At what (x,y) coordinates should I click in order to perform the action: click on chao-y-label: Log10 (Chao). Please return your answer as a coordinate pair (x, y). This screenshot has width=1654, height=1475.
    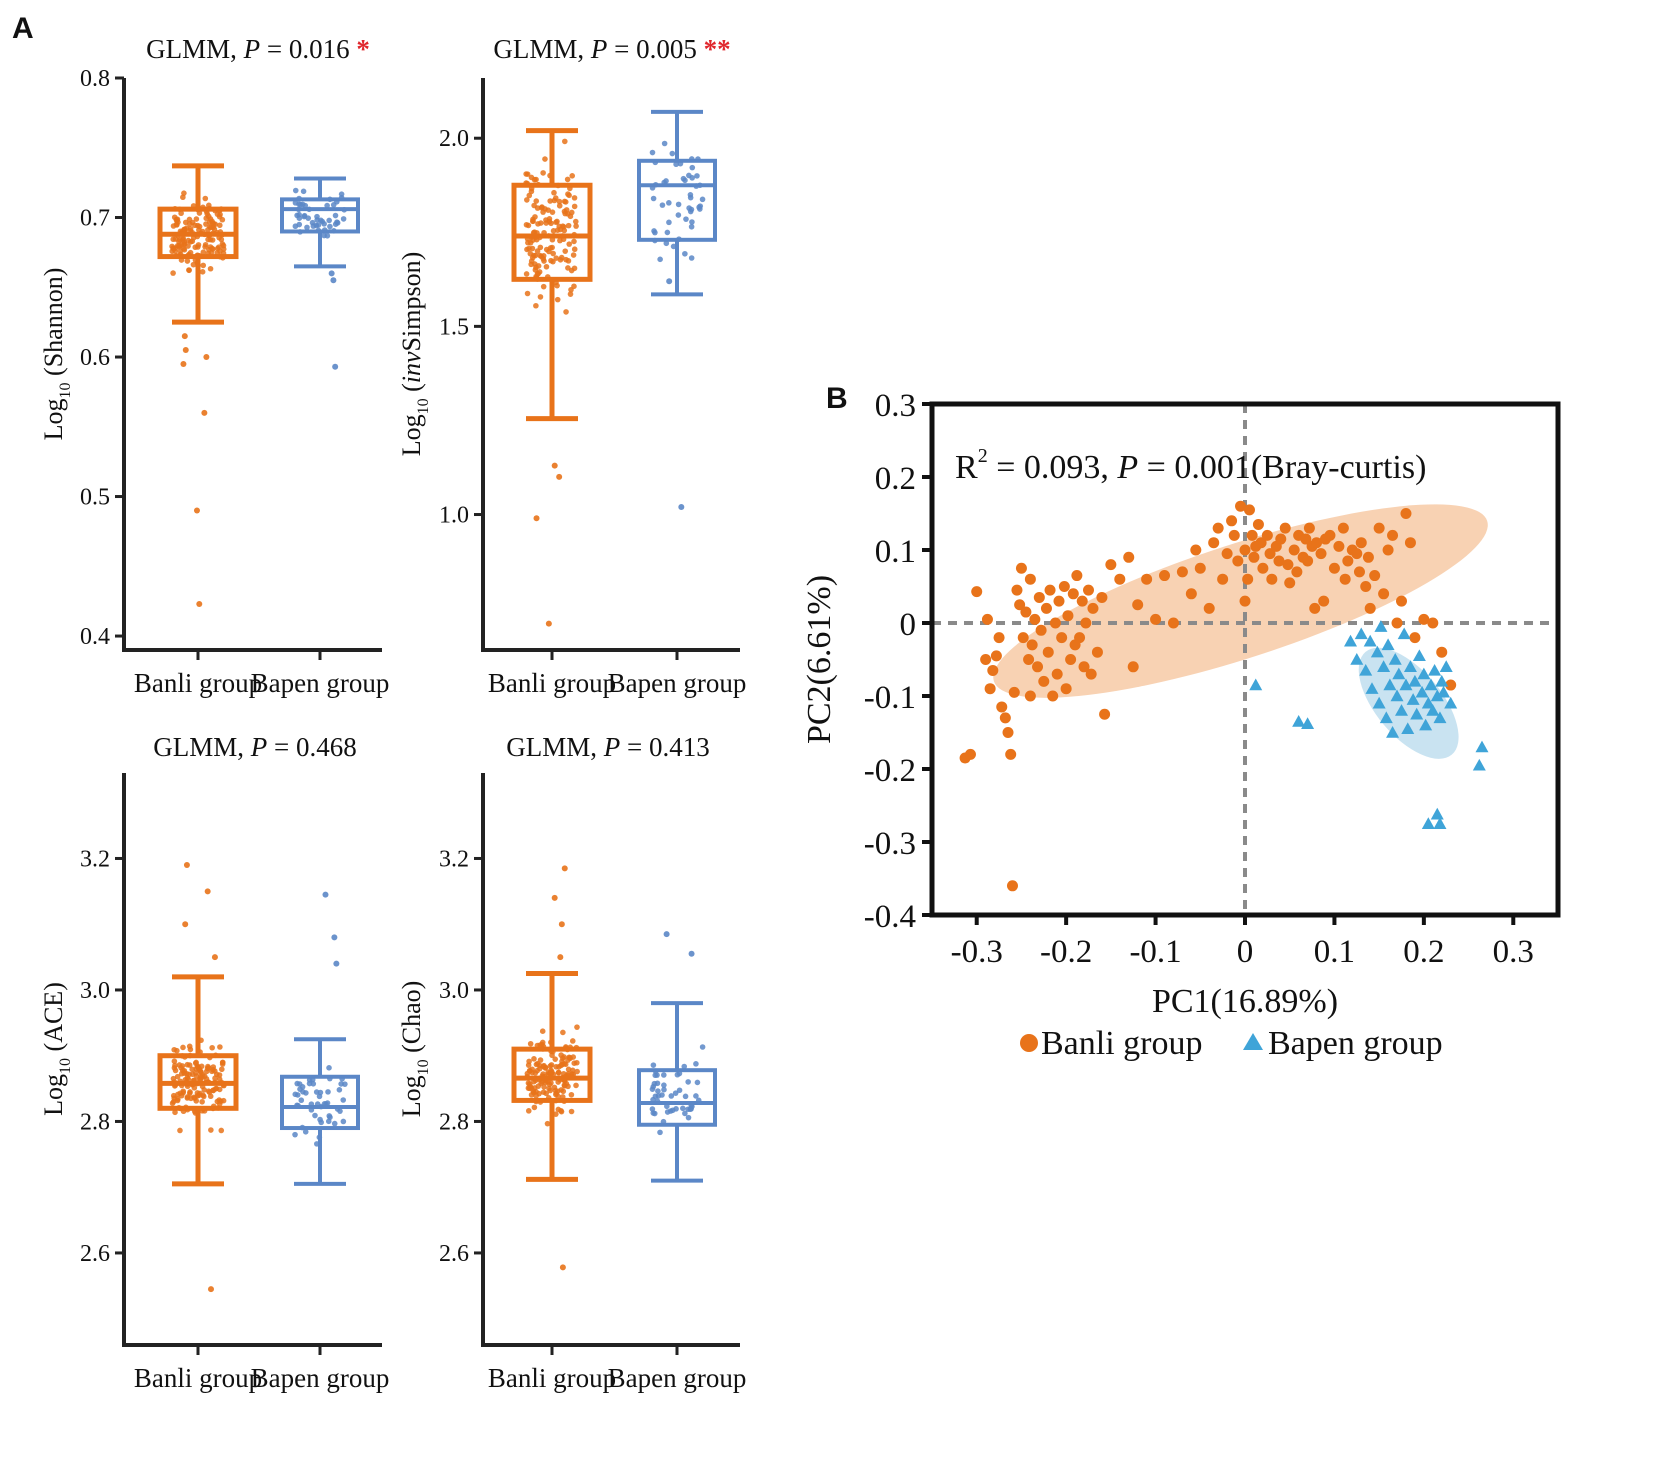
    Looking at the image, I should click on (414, 1049).